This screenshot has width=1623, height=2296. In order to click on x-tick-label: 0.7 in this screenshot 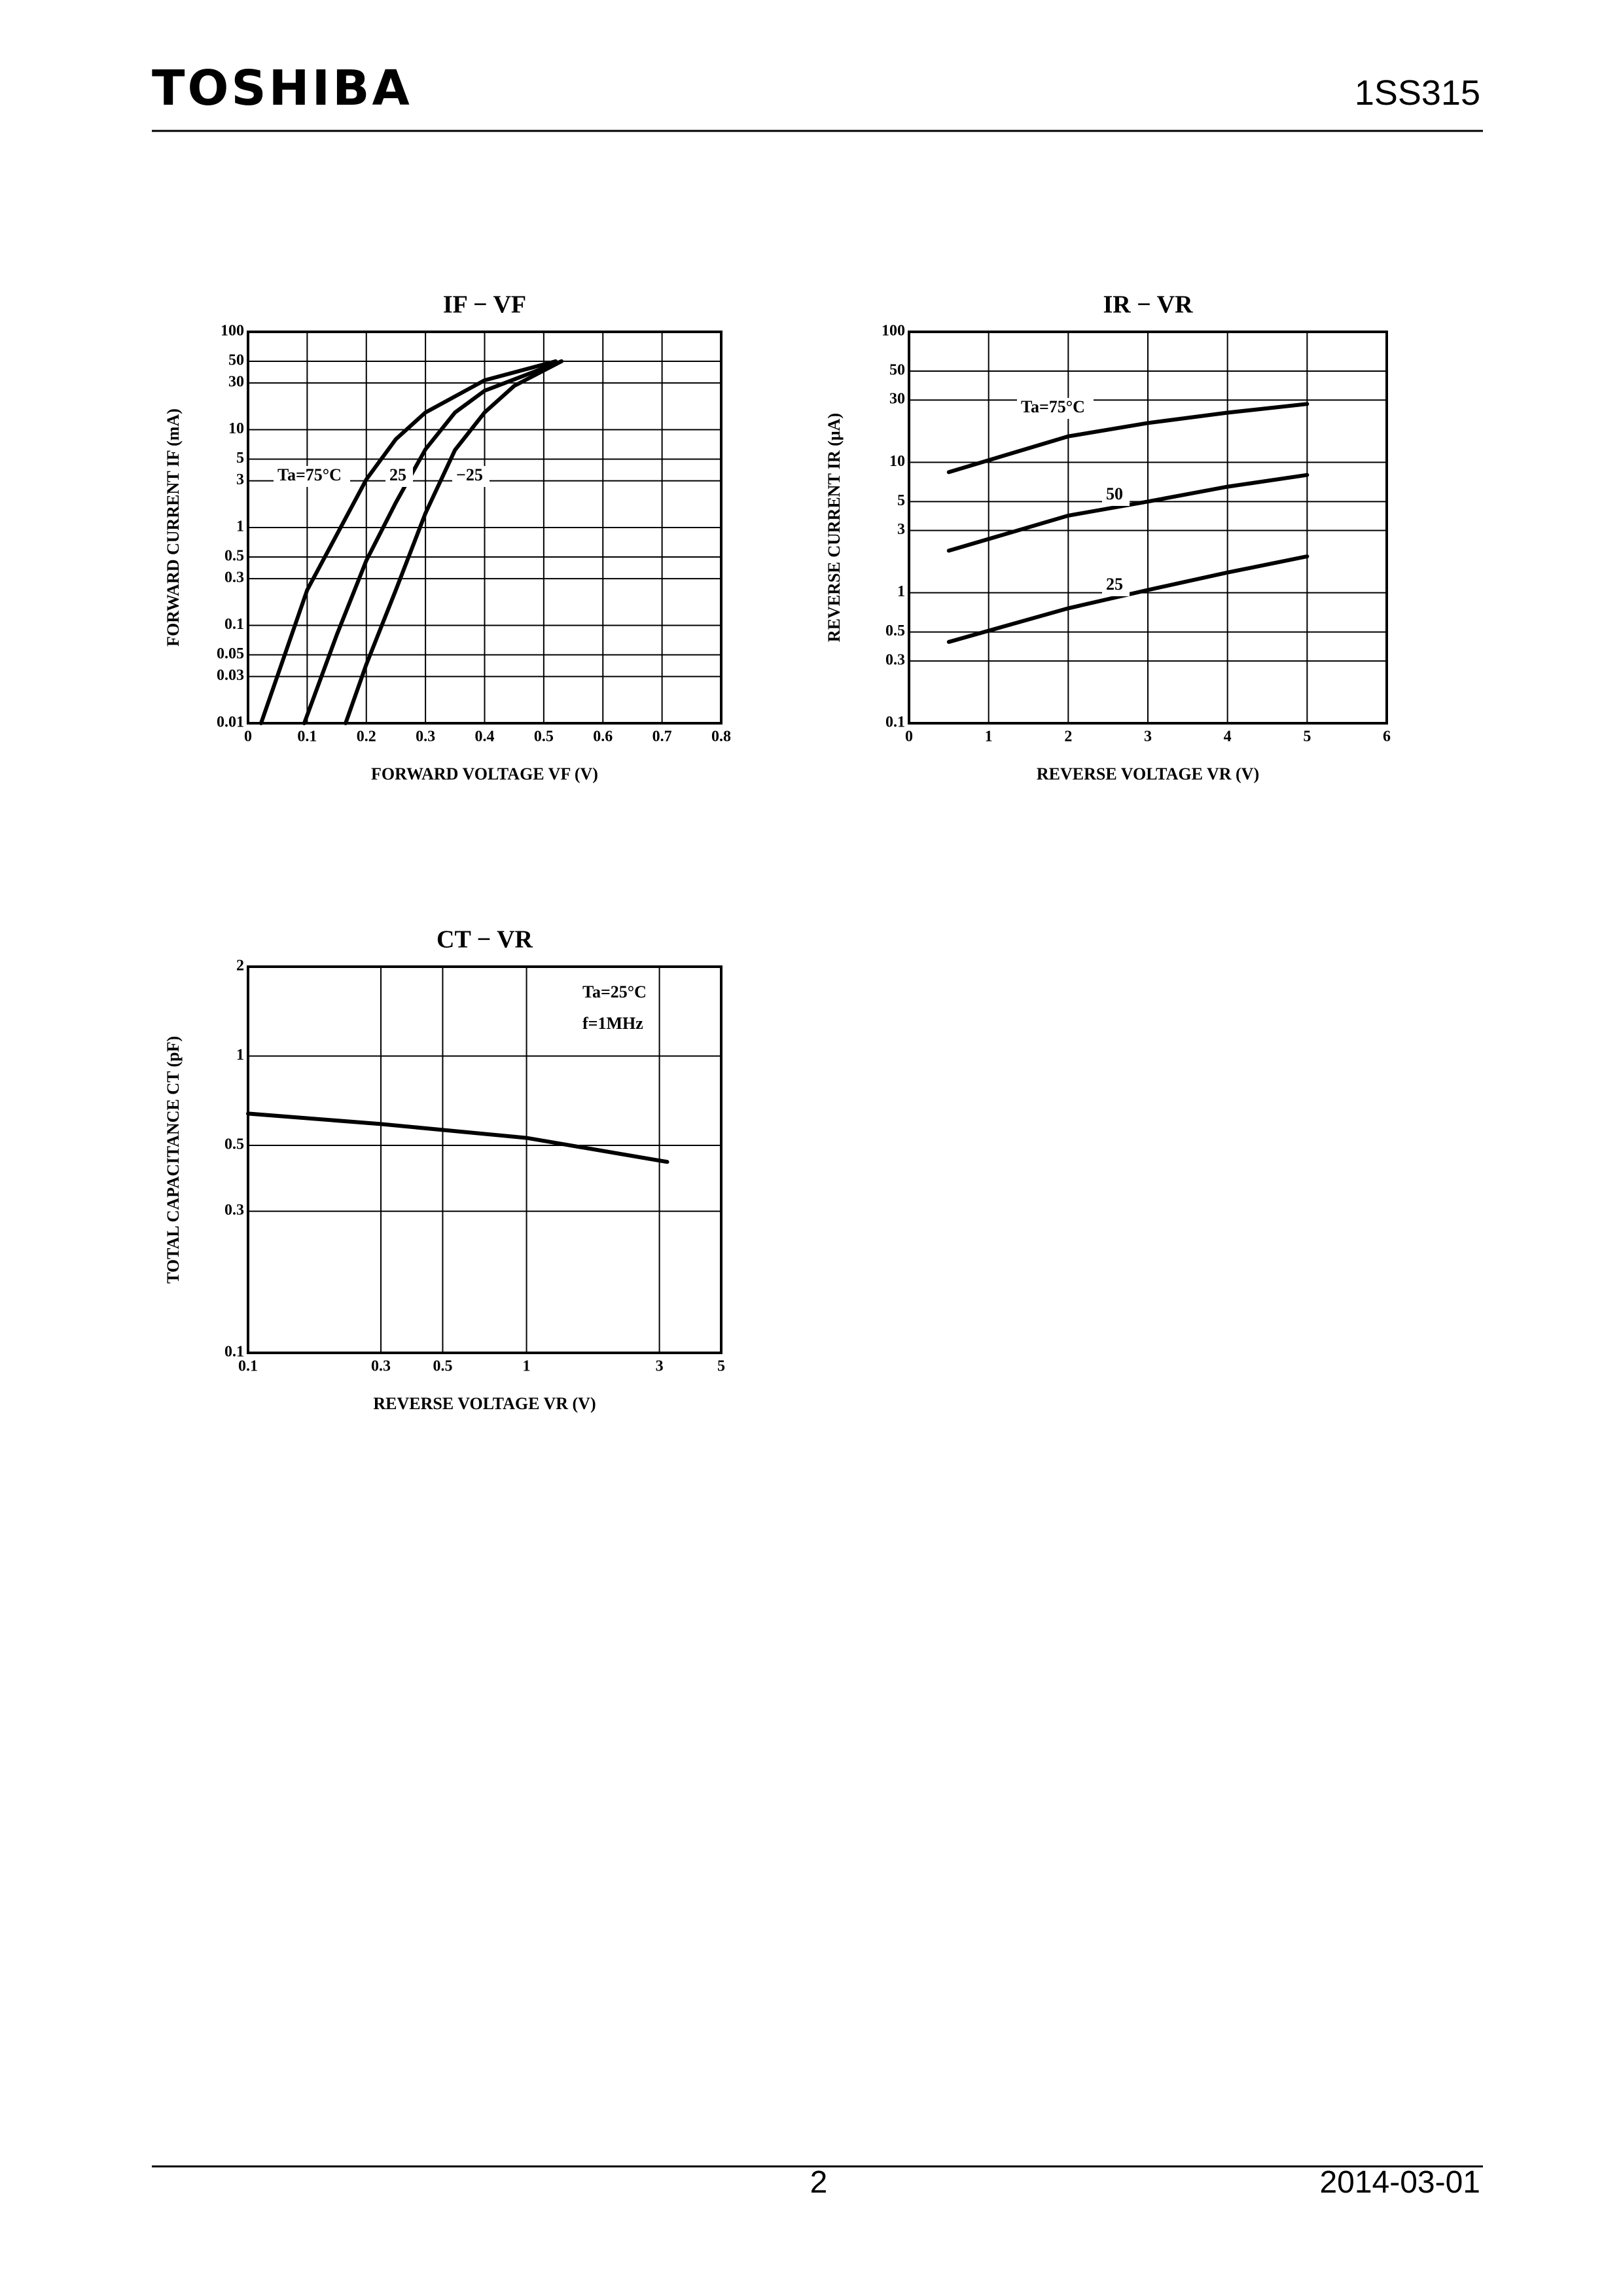, I will do `click(662, 736)`.